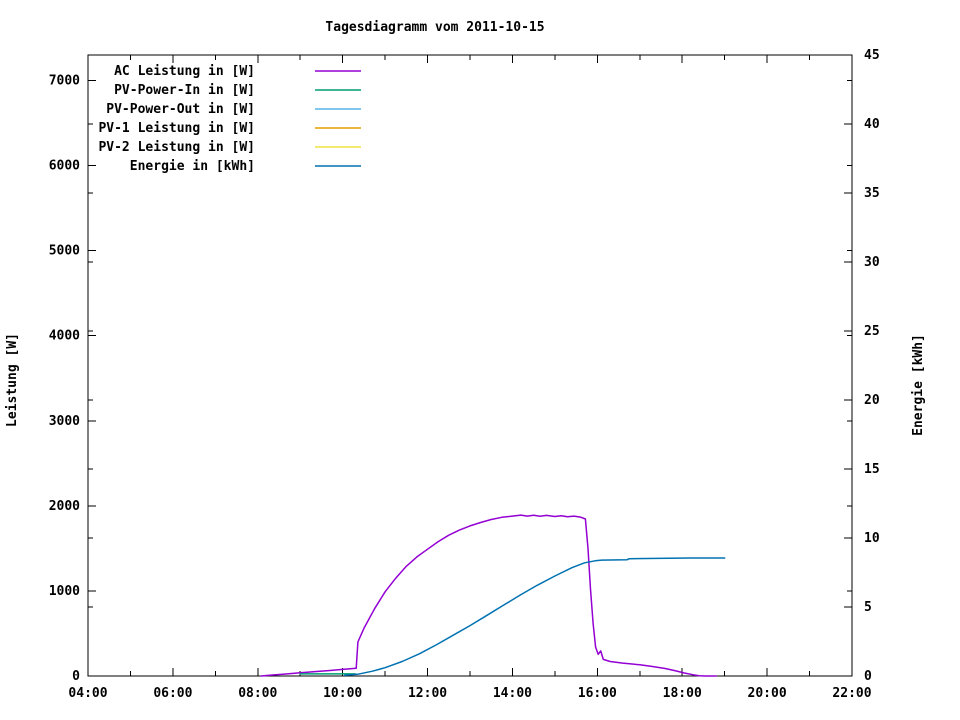 The image size is (960, 720). Describe the element at coordinates (64, 591) in the screenshot. I see `y-tick-label: 1000` at that location.